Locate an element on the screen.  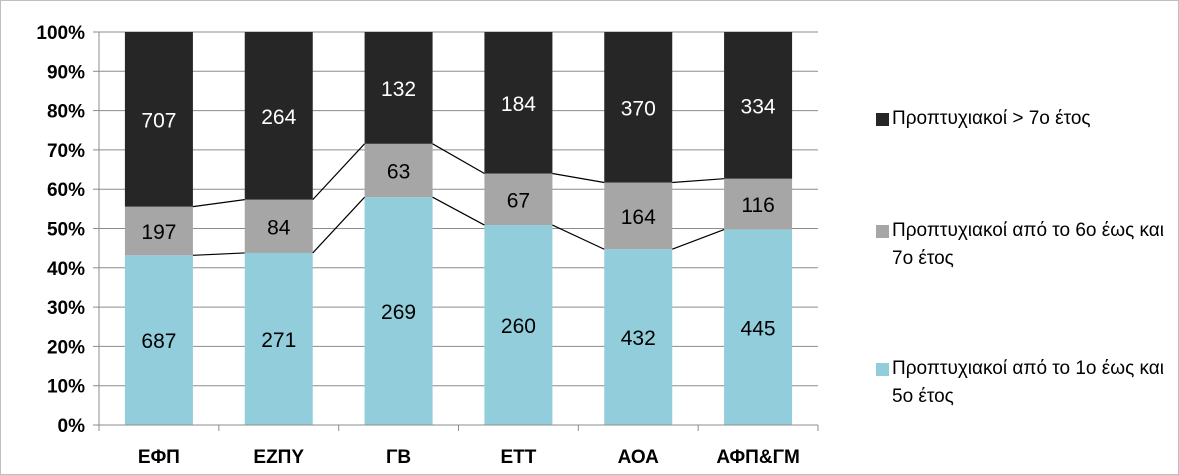
y-tick-label: 40% is located at coordinates (66, 269).